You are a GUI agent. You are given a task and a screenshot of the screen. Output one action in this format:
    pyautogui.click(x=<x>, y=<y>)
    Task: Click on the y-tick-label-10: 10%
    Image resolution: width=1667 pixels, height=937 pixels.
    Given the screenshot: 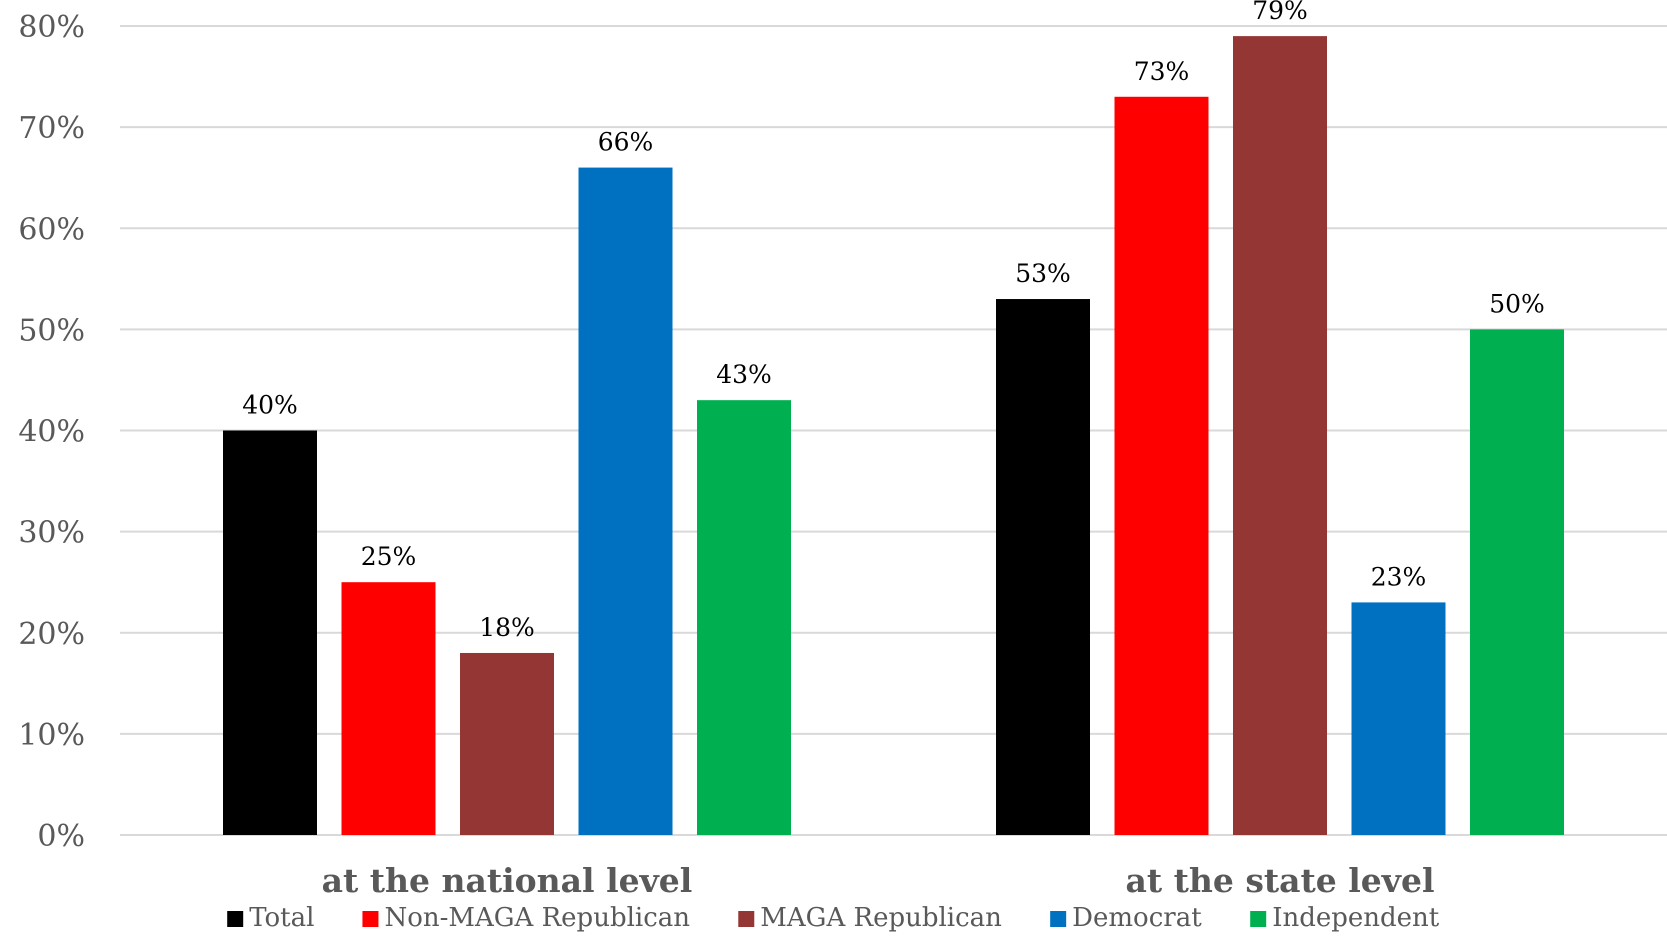 What is the action you would take?
    pyautogui.click(x=51, y=735)
    